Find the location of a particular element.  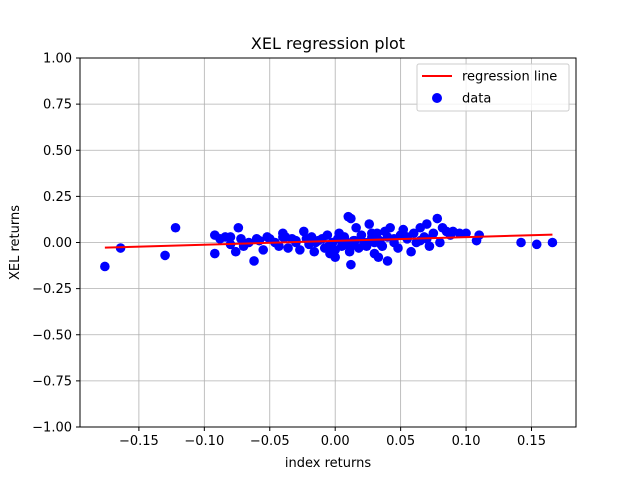

x-axis-label: index returns is located at coordinates (328, 463).